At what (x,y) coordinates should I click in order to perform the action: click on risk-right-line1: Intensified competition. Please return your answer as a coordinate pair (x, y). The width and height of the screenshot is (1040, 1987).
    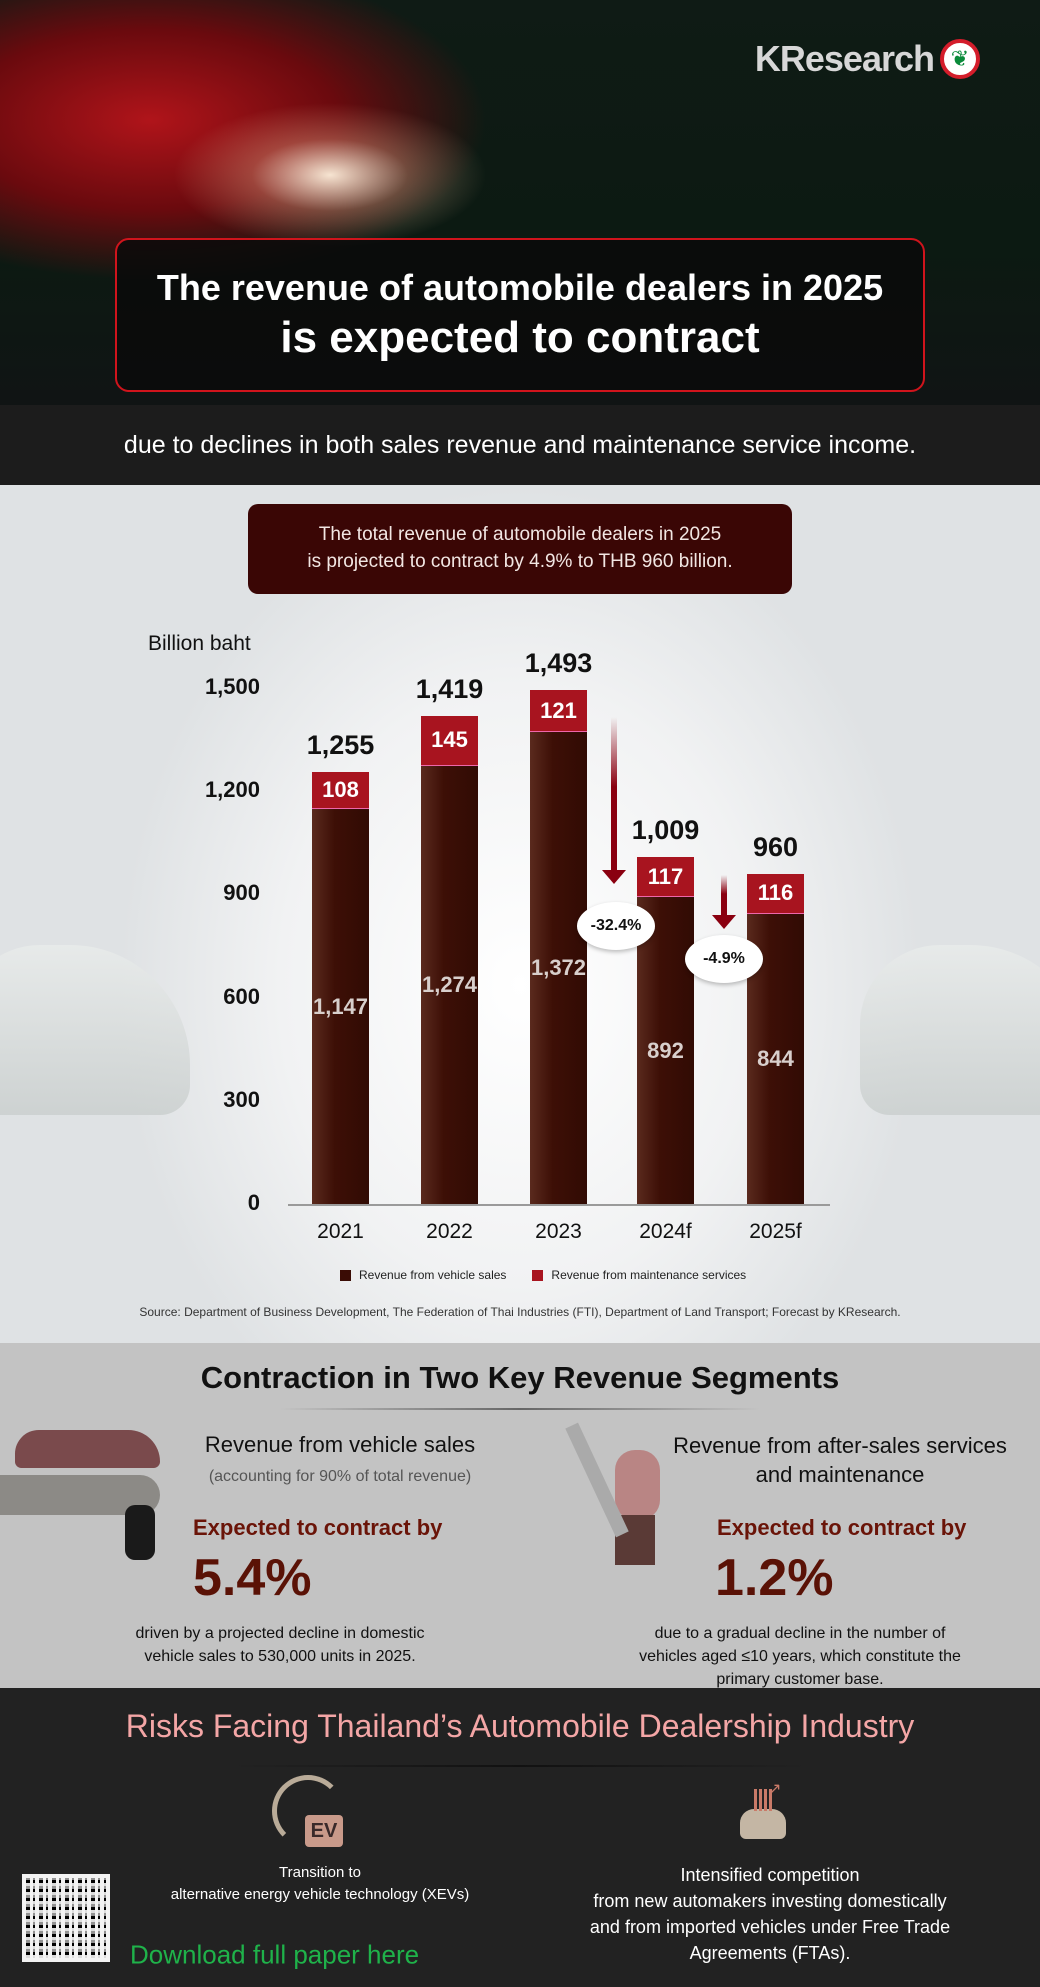
    Looking at the image, I should click on (770, 1875).